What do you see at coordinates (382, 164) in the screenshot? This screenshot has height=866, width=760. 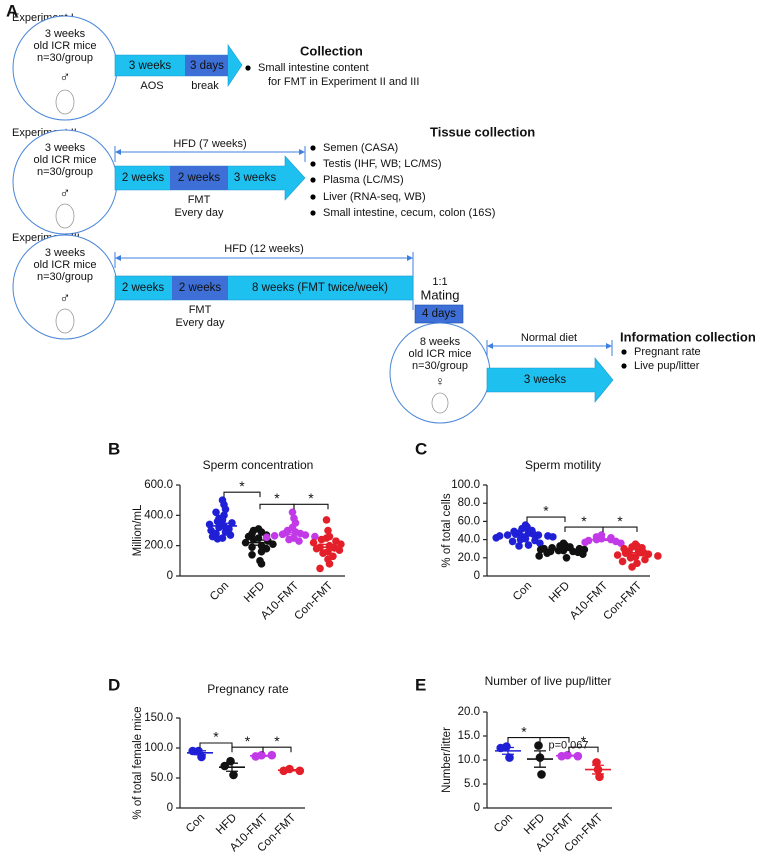 I see `collection-item: Testis (IHF, WB; LC/MS)` at bounding box center [382, 164].